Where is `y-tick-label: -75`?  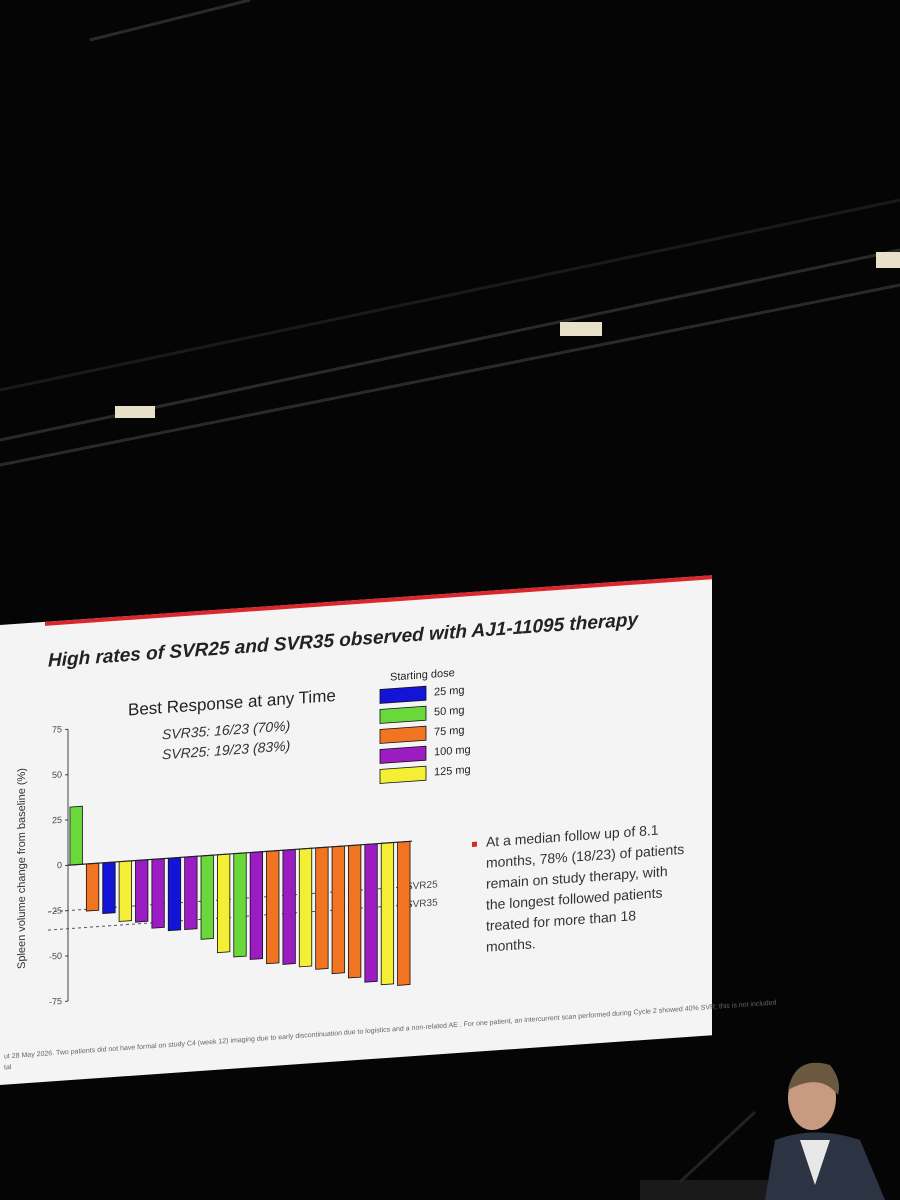
y-tick-label: -75 is located at coordinates (55, 1001).